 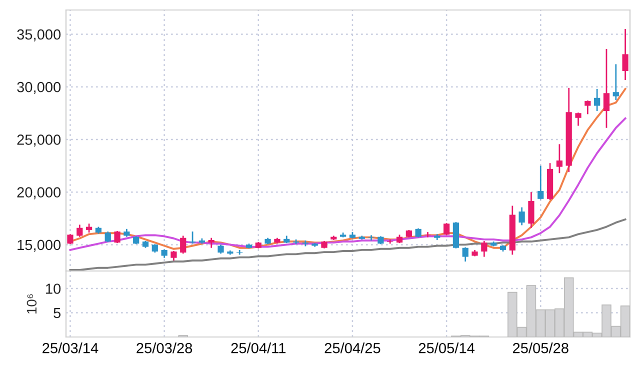 I want to click on y-tick-label: 5, so click(x=57, y=313).